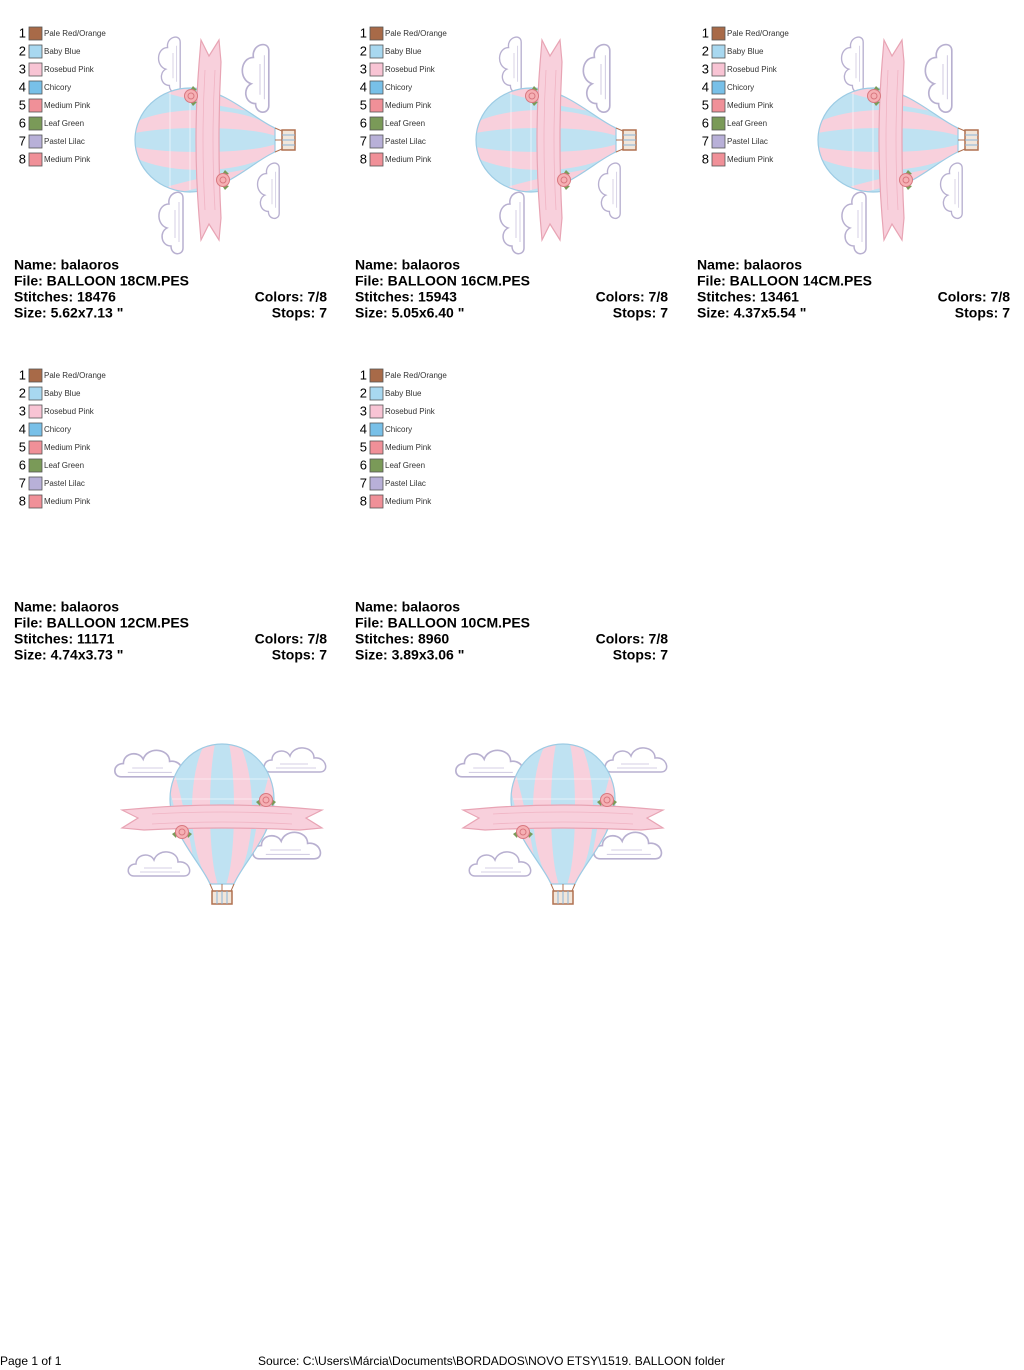 Image resolution: width=1024 pixels, height=1370 pixels. What do you see at coordinates (398, 87) in the screenshot?
I see `thread-name: Chicory` at bounding box center [398, 87].